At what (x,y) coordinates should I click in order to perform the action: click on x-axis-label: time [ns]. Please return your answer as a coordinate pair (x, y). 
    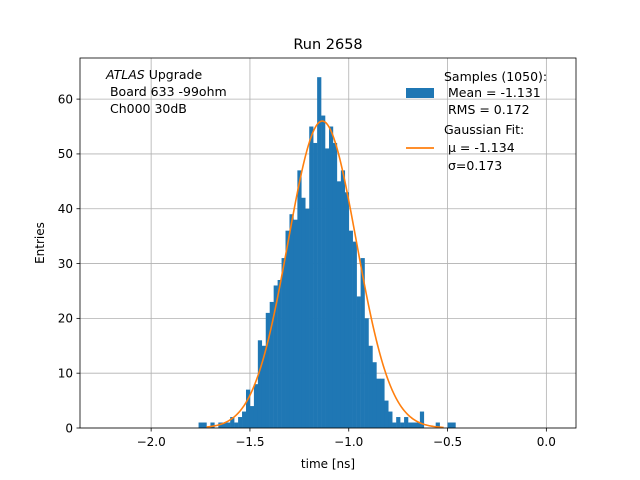
    Looking at the image, I should click on (328, 464).